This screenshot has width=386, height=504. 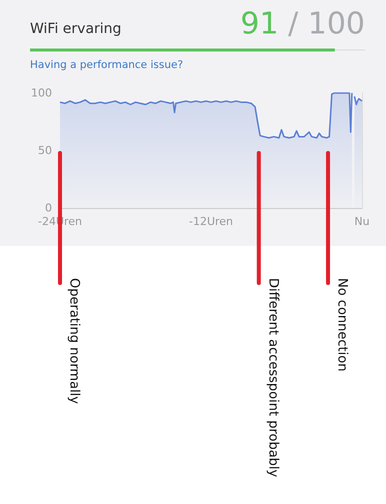 I want to click on x-tick-label: -12Uren, so click(x=211, y=221).